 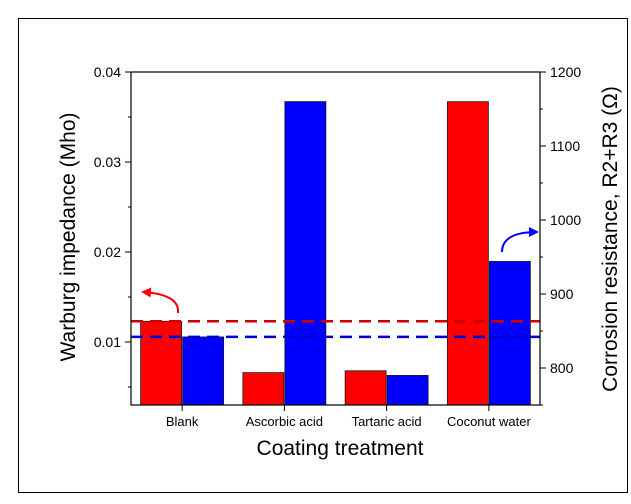 What do you see at coordinates (562, 294) in the screenshot?
I see `y-right-tick-label: 900` at bounding box center [562, 294].